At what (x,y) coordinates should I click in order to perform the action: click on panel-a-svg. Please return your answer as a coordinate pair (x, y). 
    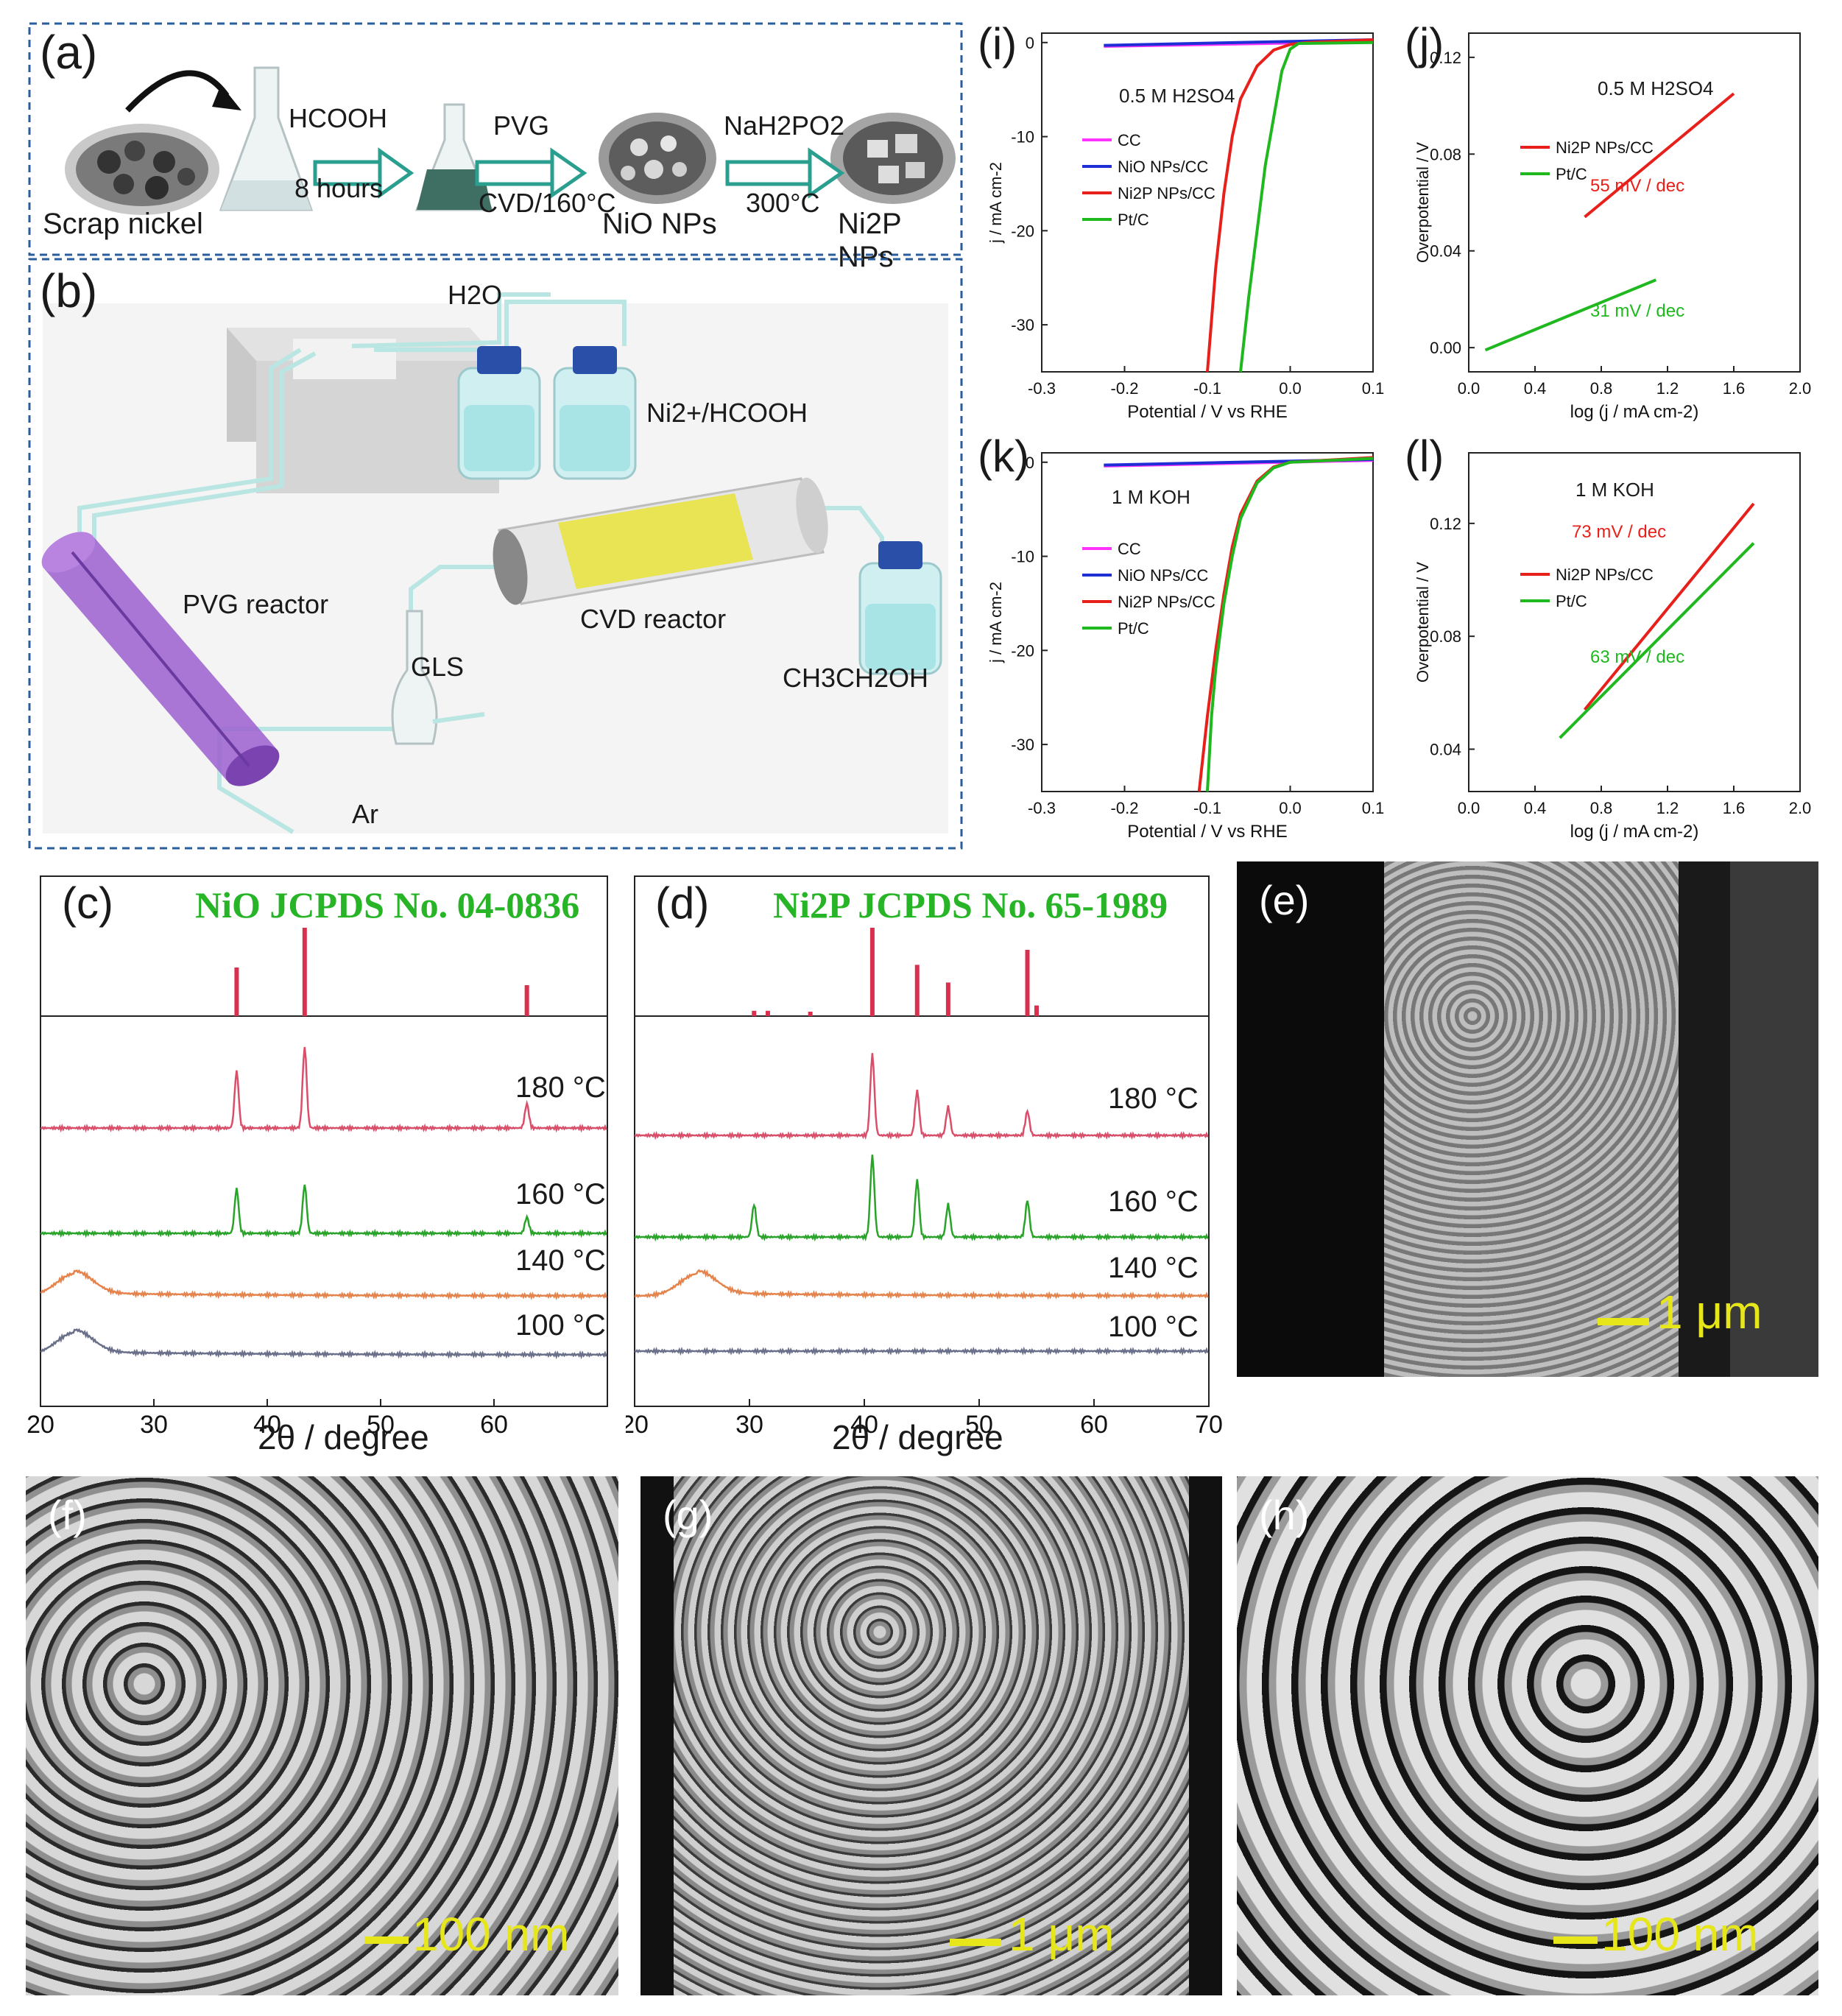
    Looking at the image, I should click on (495, 139).